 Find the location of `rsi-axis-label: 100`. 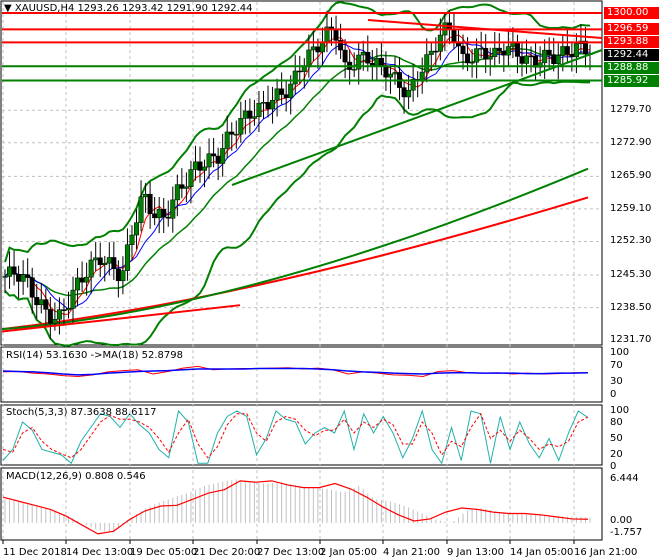

rsi-axis-label: 100 is located at coordinates (620, 352).